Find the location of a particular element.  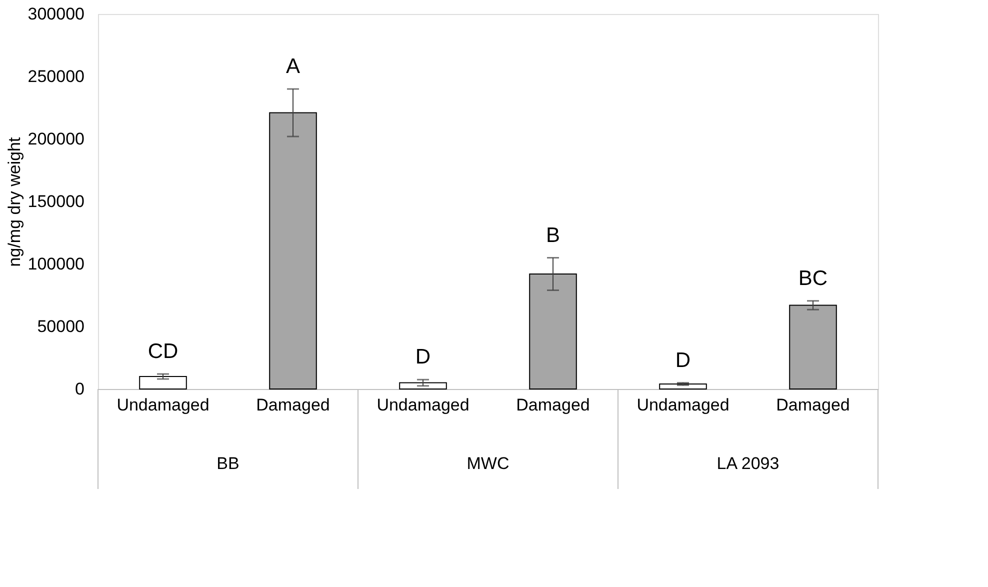

y-tick-label: 50000 is located at coordinates (60, 326).